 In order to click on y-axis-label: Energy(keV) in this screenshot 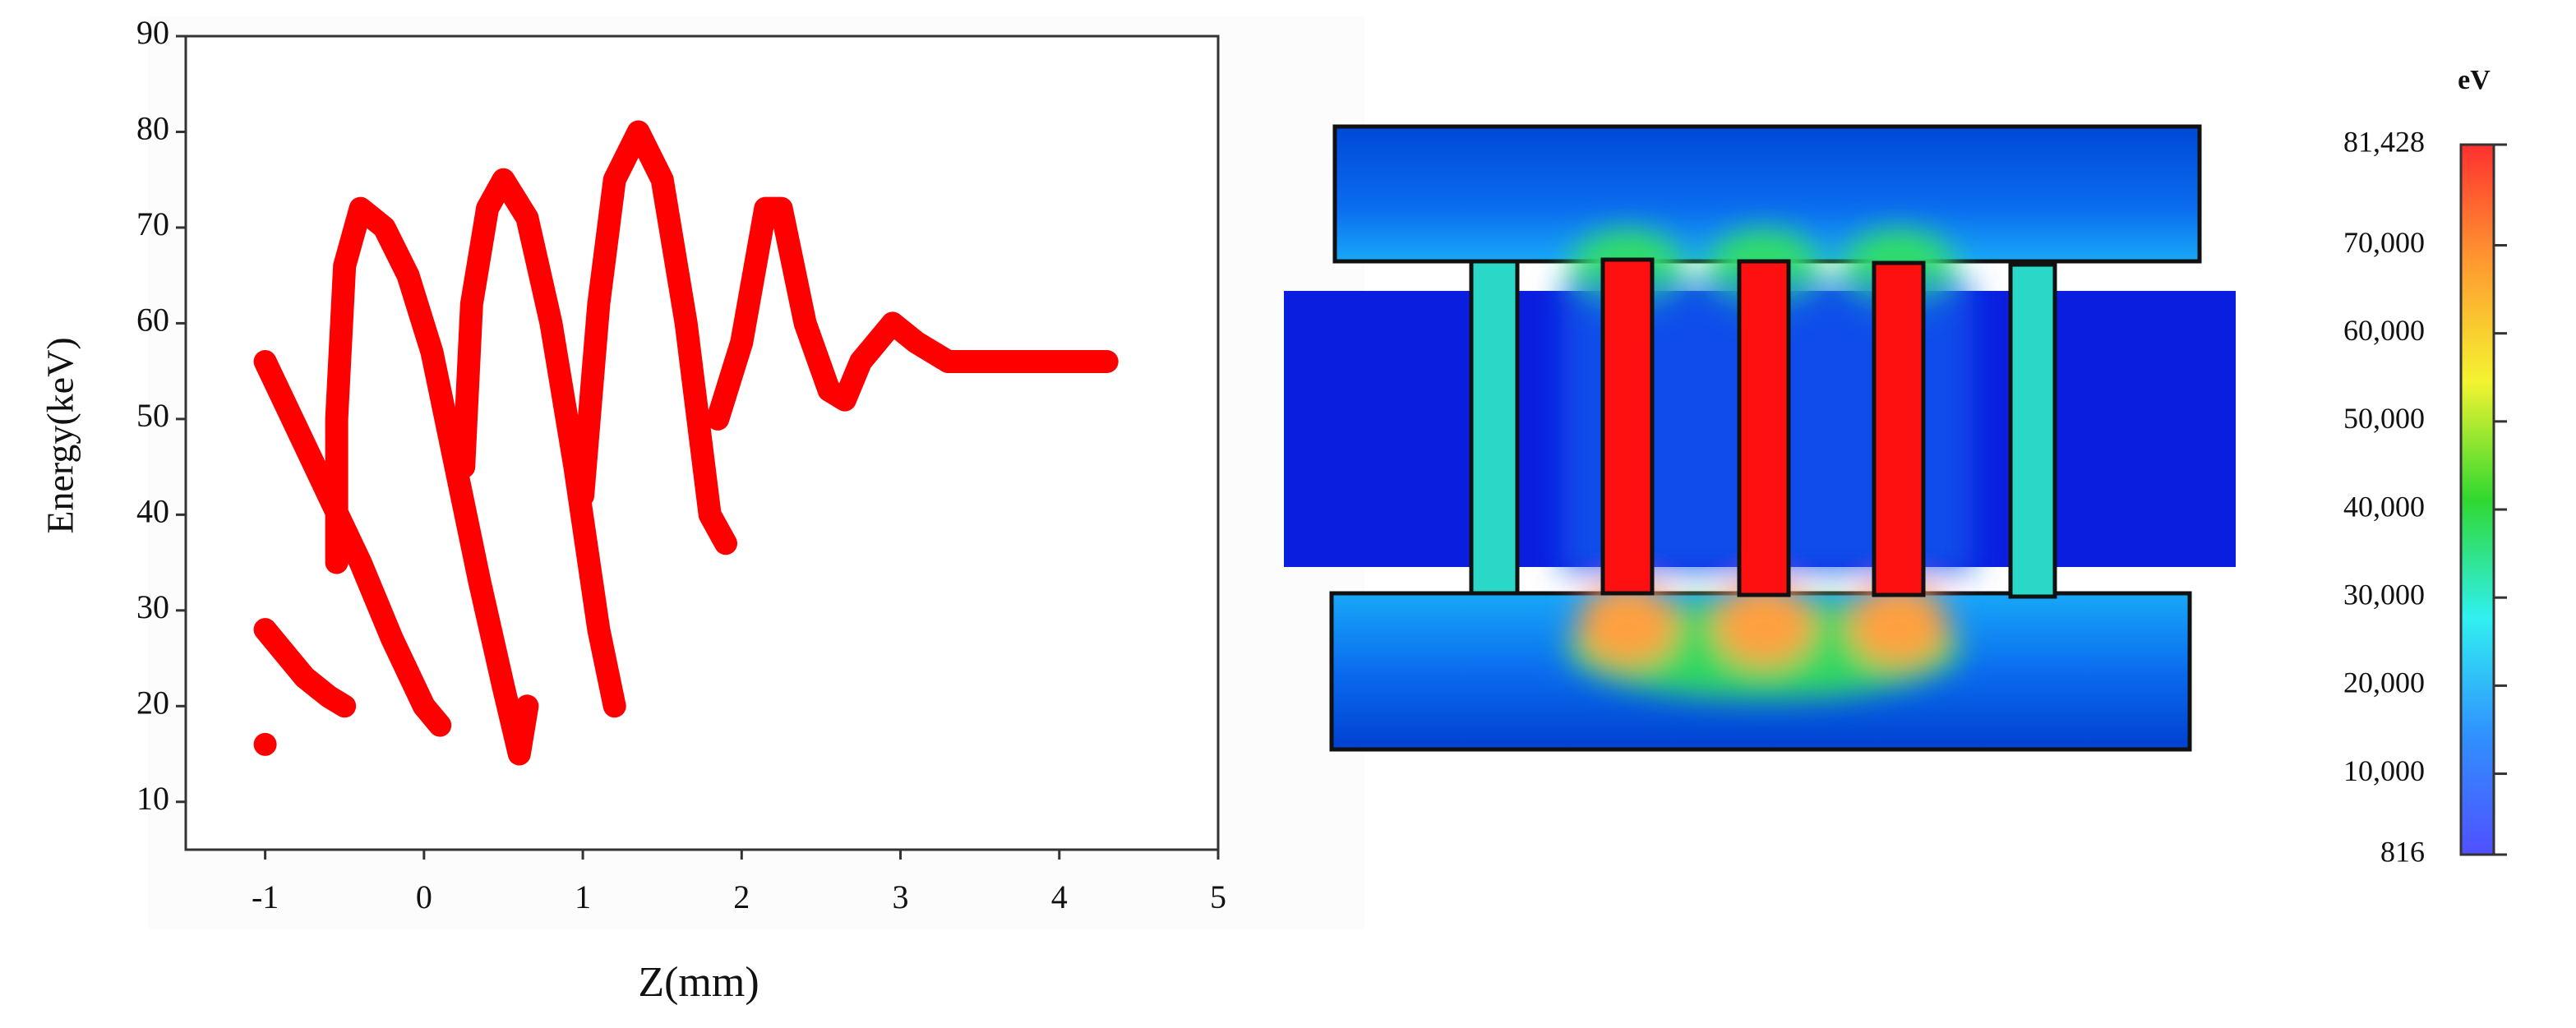, I will do `click(60, 435)`.